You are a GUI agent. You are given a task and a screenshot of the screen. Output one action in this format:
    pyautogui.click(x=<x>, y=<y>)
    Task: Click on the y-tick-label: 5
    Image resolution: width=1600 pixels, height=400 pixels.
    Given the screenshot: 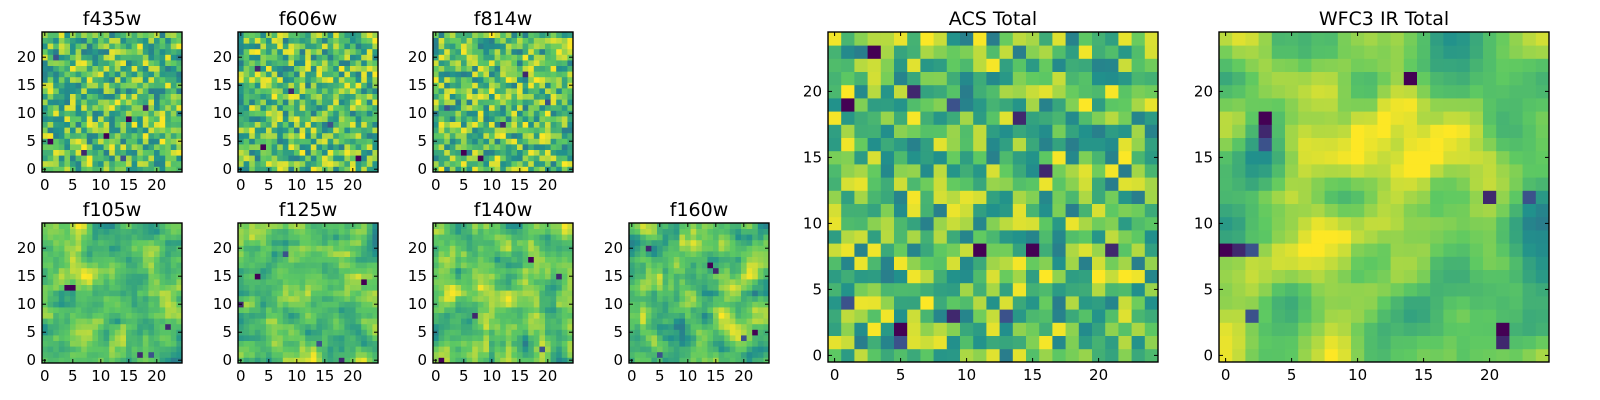 What is the action you would take?
    pyautogui.click(x=227, y=332)
    